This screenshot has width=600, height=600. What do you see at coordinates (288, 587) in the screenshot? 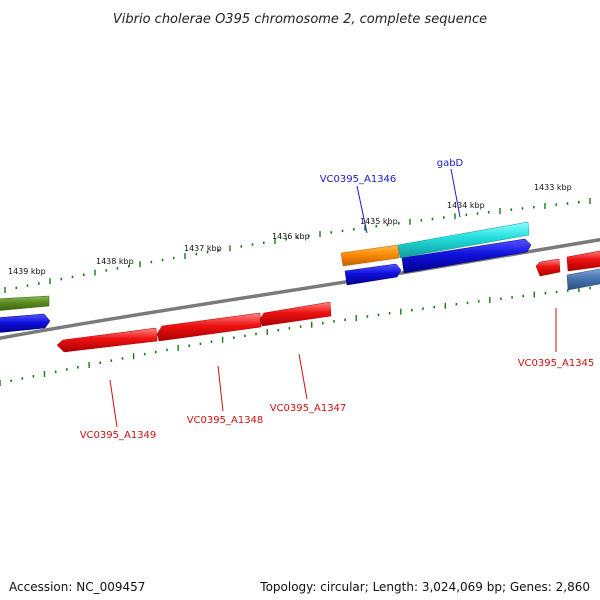
I see `topology-label: Topology:` at bounding box center [288, 587].